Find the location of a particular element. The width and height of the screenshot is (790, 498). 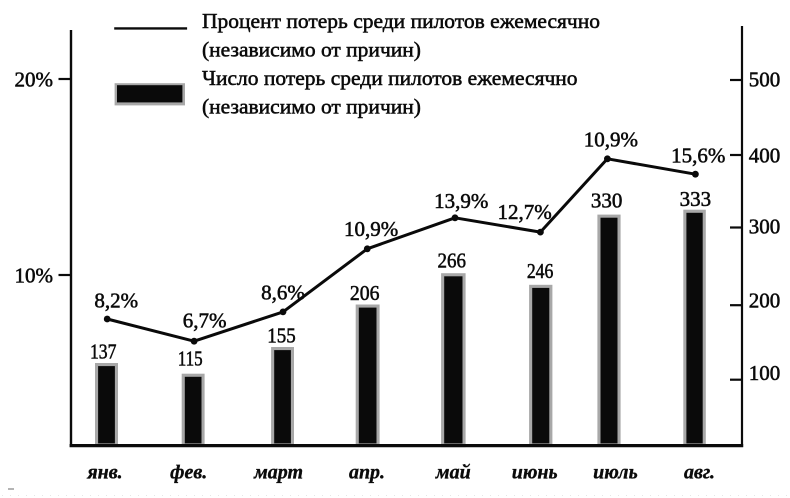

svg-text: 15,6% is located at coordinates (698, 155).